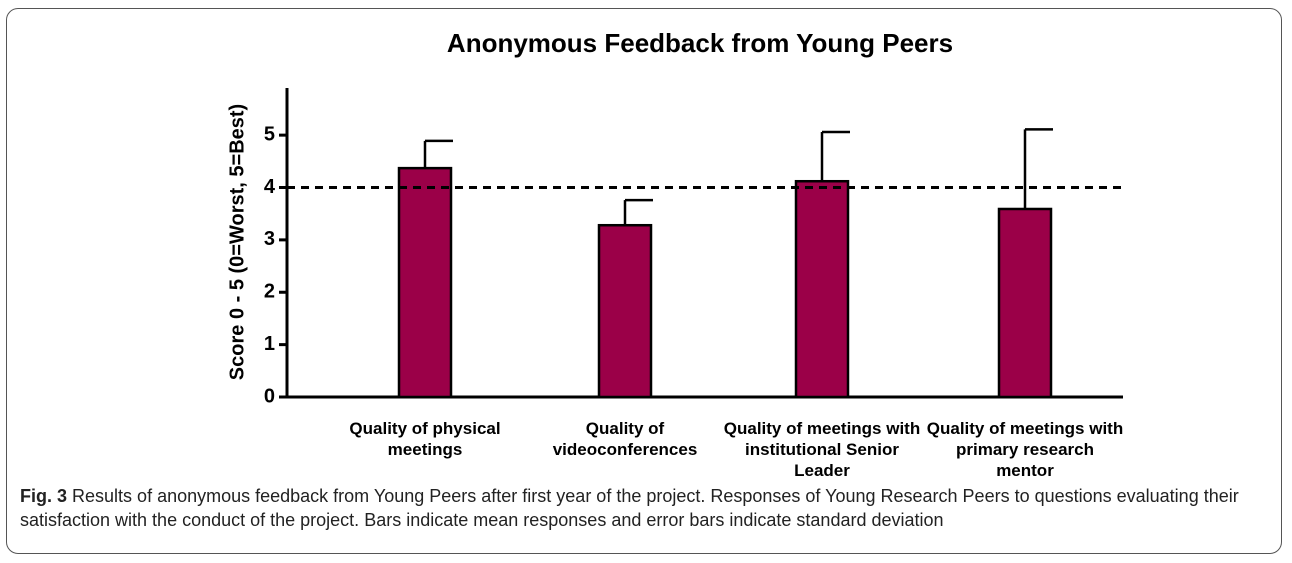 The width and height of the screenshot is (1292, 563). I want to click on y-tick-label: 1, so click(269, 344).